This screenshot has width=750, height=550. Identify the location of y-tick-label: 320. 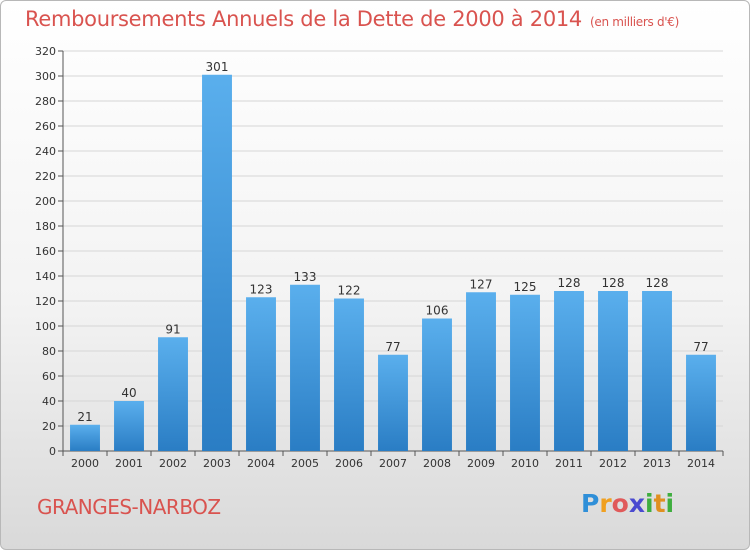
(45, 51).